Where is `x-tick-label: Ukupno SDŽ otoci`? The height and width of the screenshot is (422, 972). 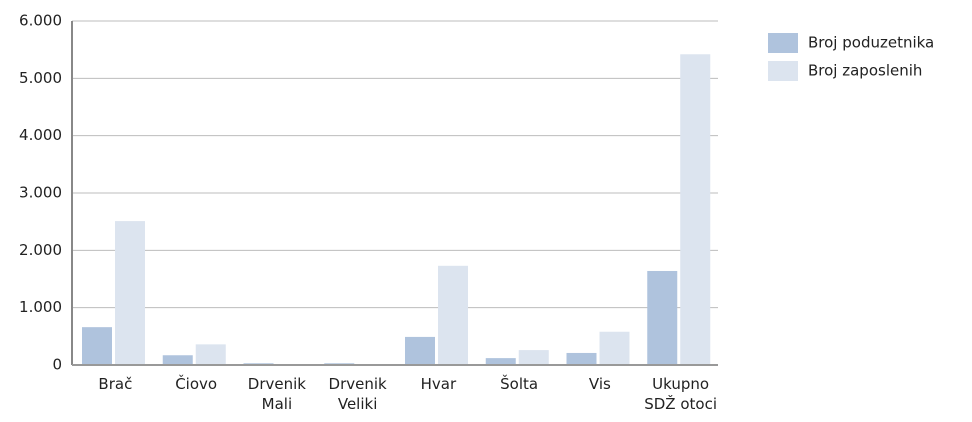 x-tick-label: Ukupno SDŽ otoci is located at coordinates (681, 394).